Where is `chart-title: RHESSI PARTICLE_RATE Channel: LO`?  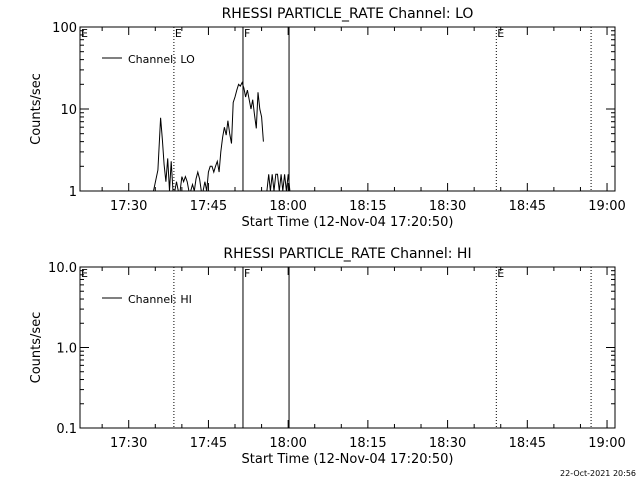
chart-title: RHESSI PARTICLE_RATE Channel: LO is located at coordinates (348, 14).